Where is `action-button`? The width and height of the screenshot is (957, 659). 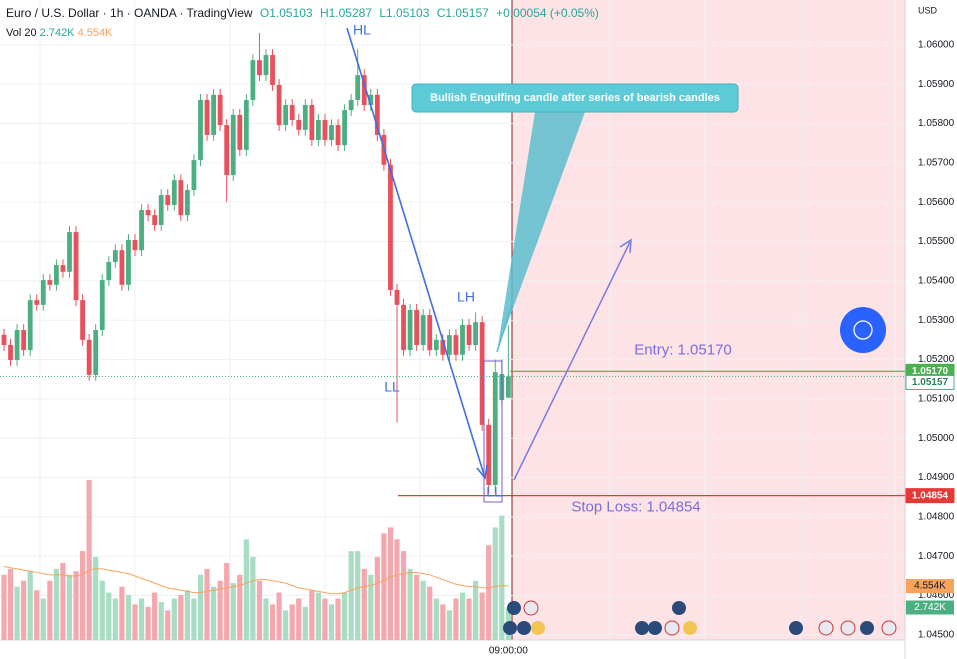 action-button is located at coordinates (863, 330).